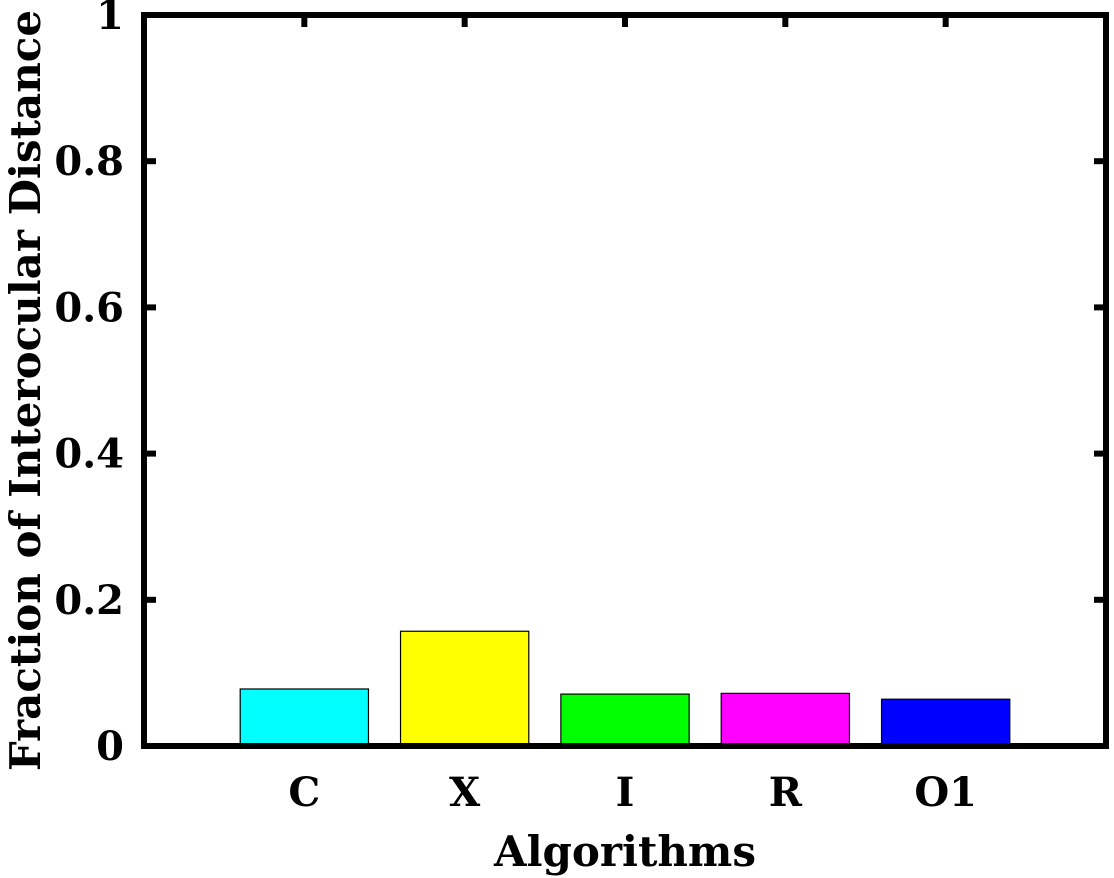 This screenshot has height=878, width=1114. What do you see at coordinates (945, 722) in the screenshot?
I see `bar-o1` at bounding box center [945, 722].